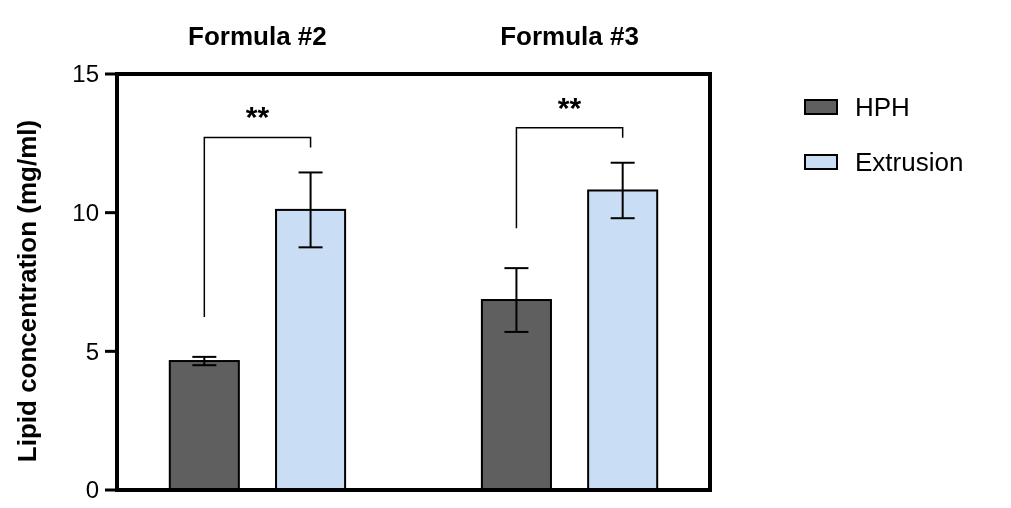 The image size is (1011, 508). Describe the element at coordinates (92, 351) in the screenshot. I see `y-tick-label: 5` at that location.